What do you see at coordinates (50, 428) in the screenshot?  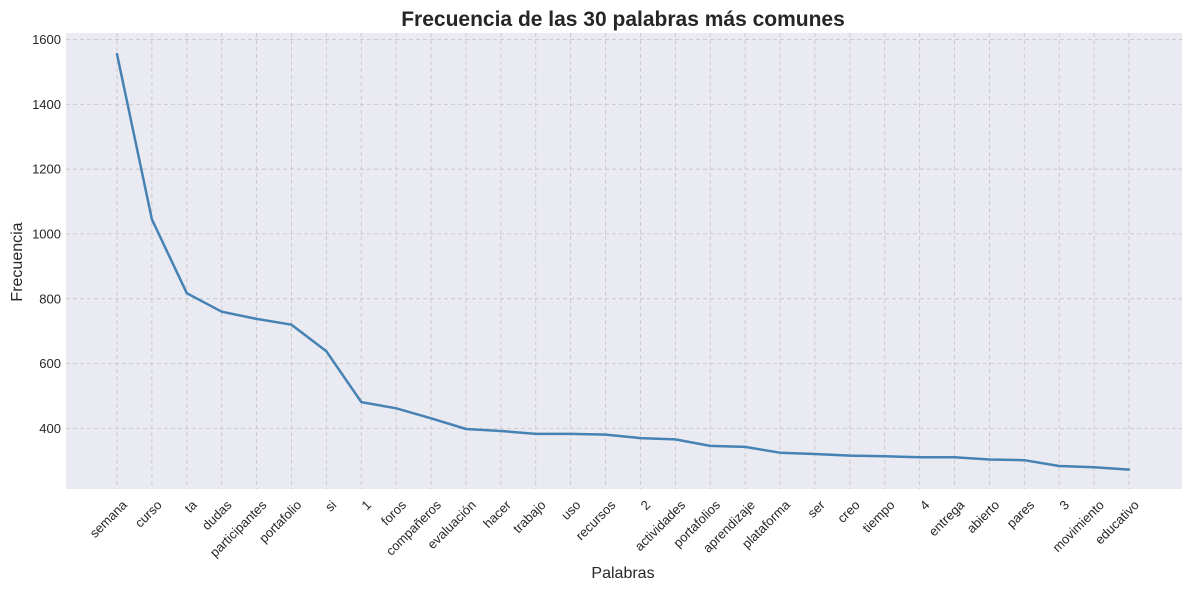 I see `y-tick-label: 400` at bounding box center [50, 428].